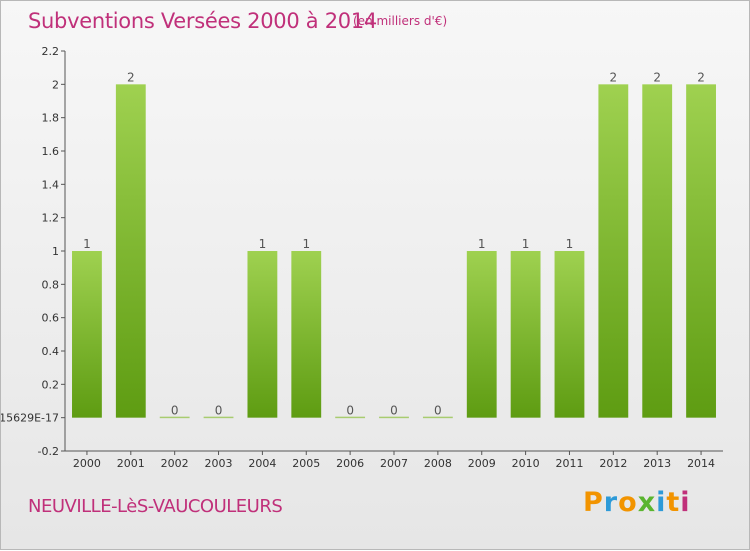  Describe the element at coordinates (526, 463) in the screenshot. I see `x-tick-label: 2010` at that location.